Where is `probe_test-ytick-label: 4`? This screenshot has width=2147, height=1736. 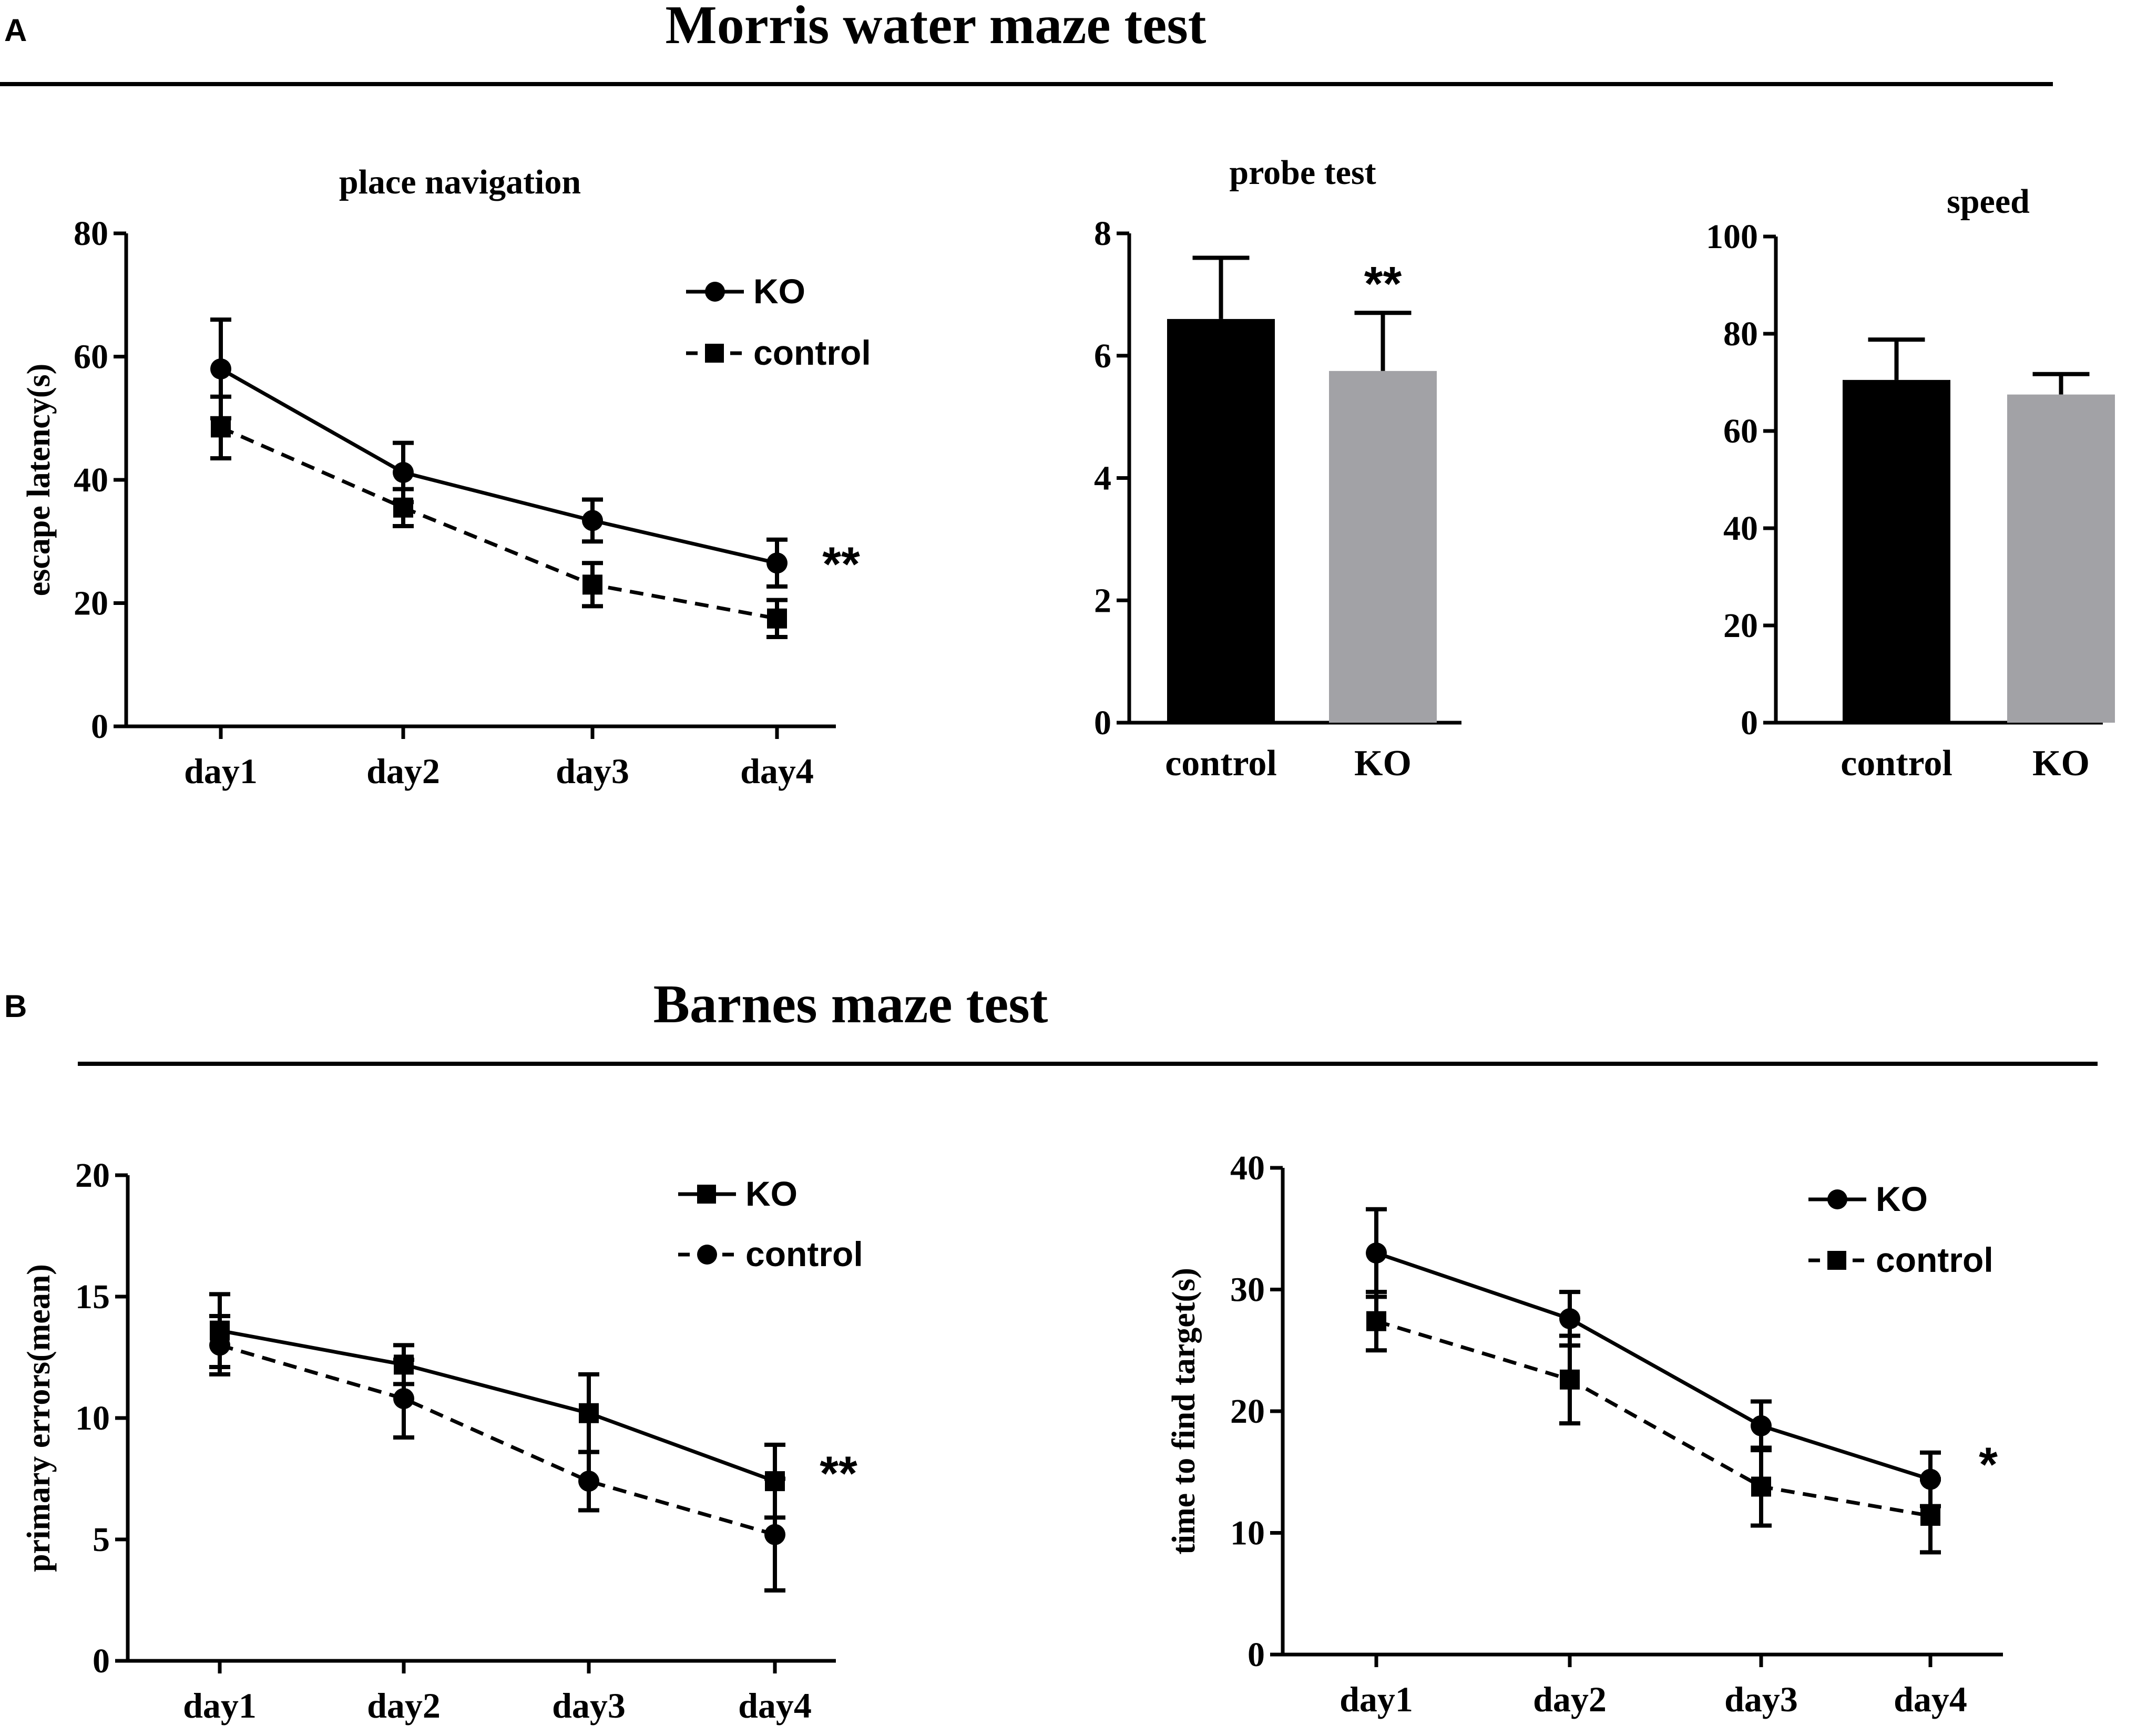 probe_test-ytick-label: 4 is located at coordinates (1102, 479).